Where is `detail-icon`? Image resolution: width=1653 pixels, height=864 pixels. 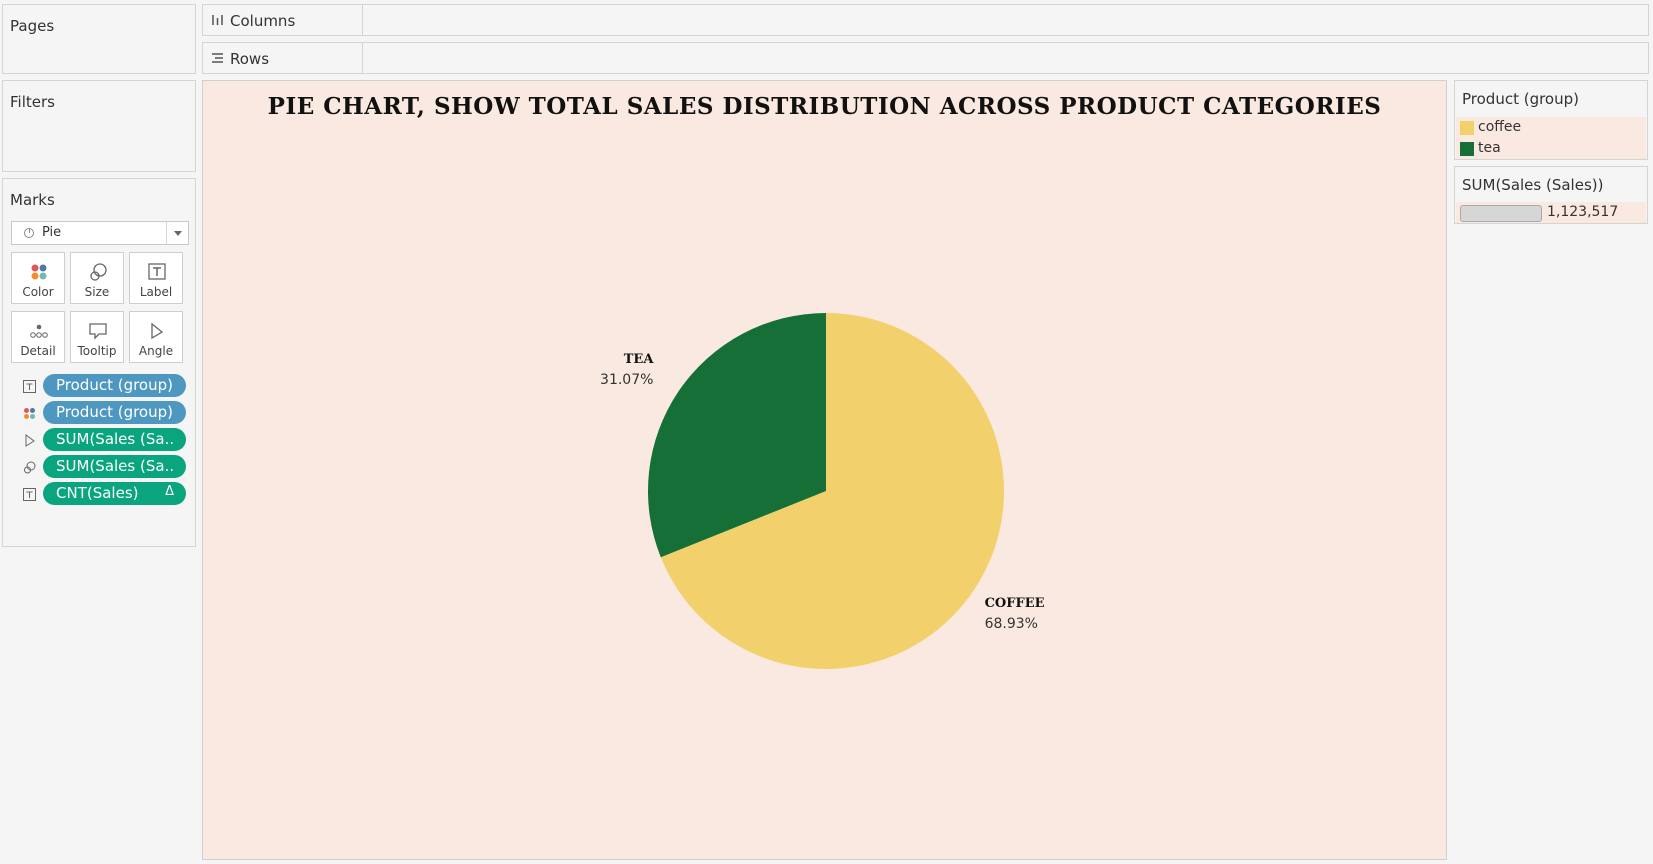 detail-icon is located at coordinates (39, 331).